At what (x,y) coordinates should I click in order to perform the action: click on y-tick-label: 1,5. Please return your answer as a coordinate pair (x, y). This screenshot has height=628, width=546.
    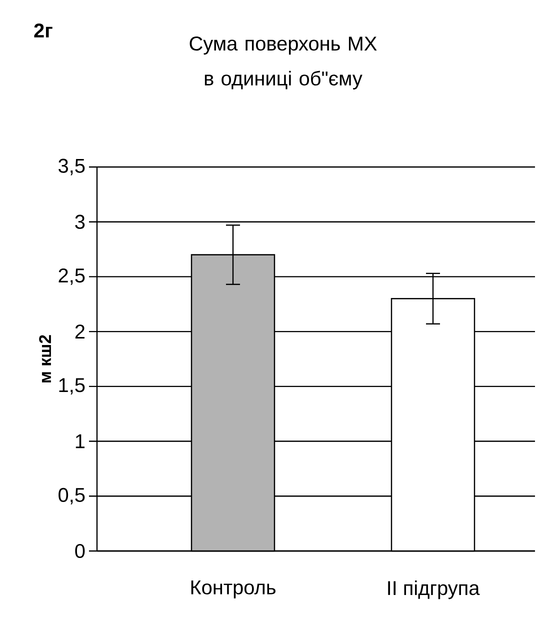
    Looking at the image, I should click on (72, 386).